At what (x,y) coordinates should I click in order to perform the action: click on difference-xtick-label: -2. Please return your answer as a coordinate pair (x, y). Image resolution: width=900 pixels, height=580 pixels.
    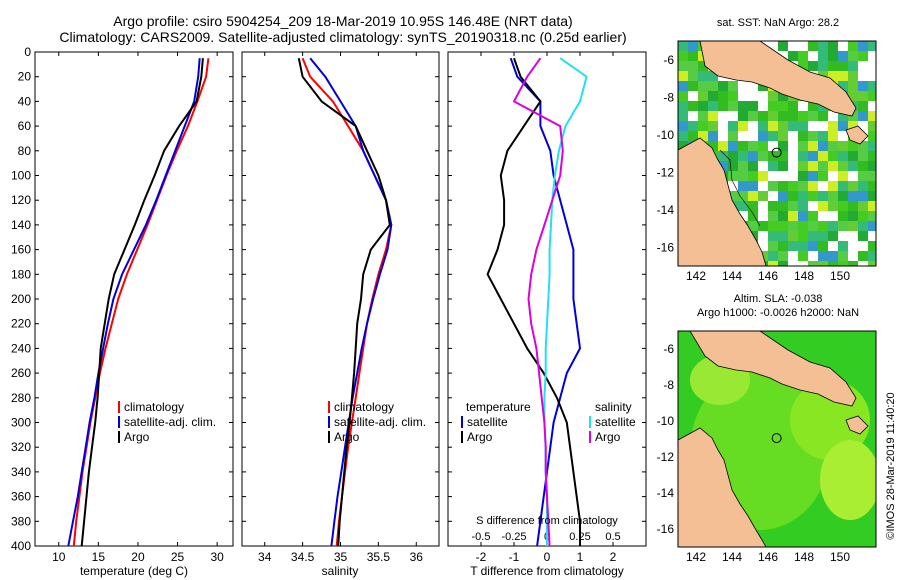
    Looking at the image, I should click on (481, 557).